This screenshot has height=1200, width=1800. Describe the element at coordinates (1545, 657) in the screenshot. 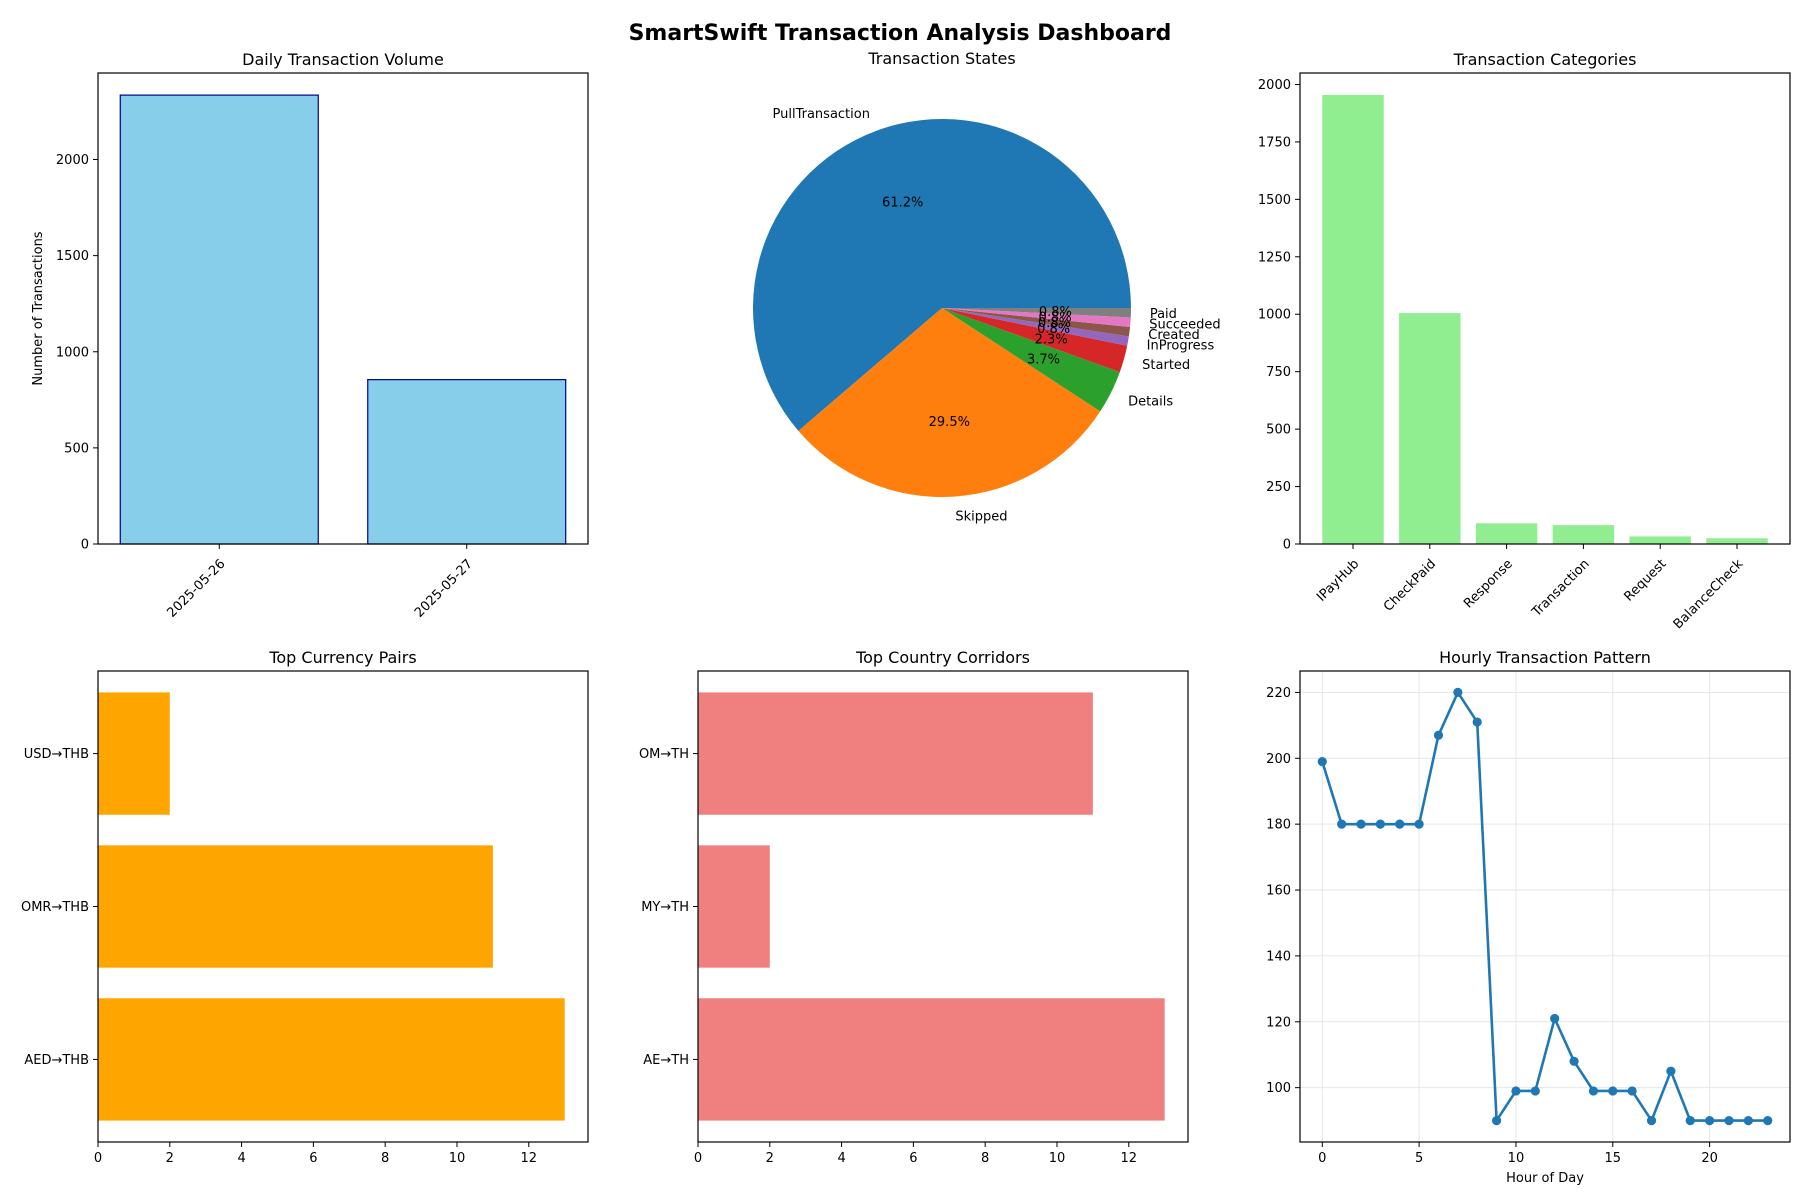

I see `hourly-pattern-title: Hourly Transaction Pattern` at that location.